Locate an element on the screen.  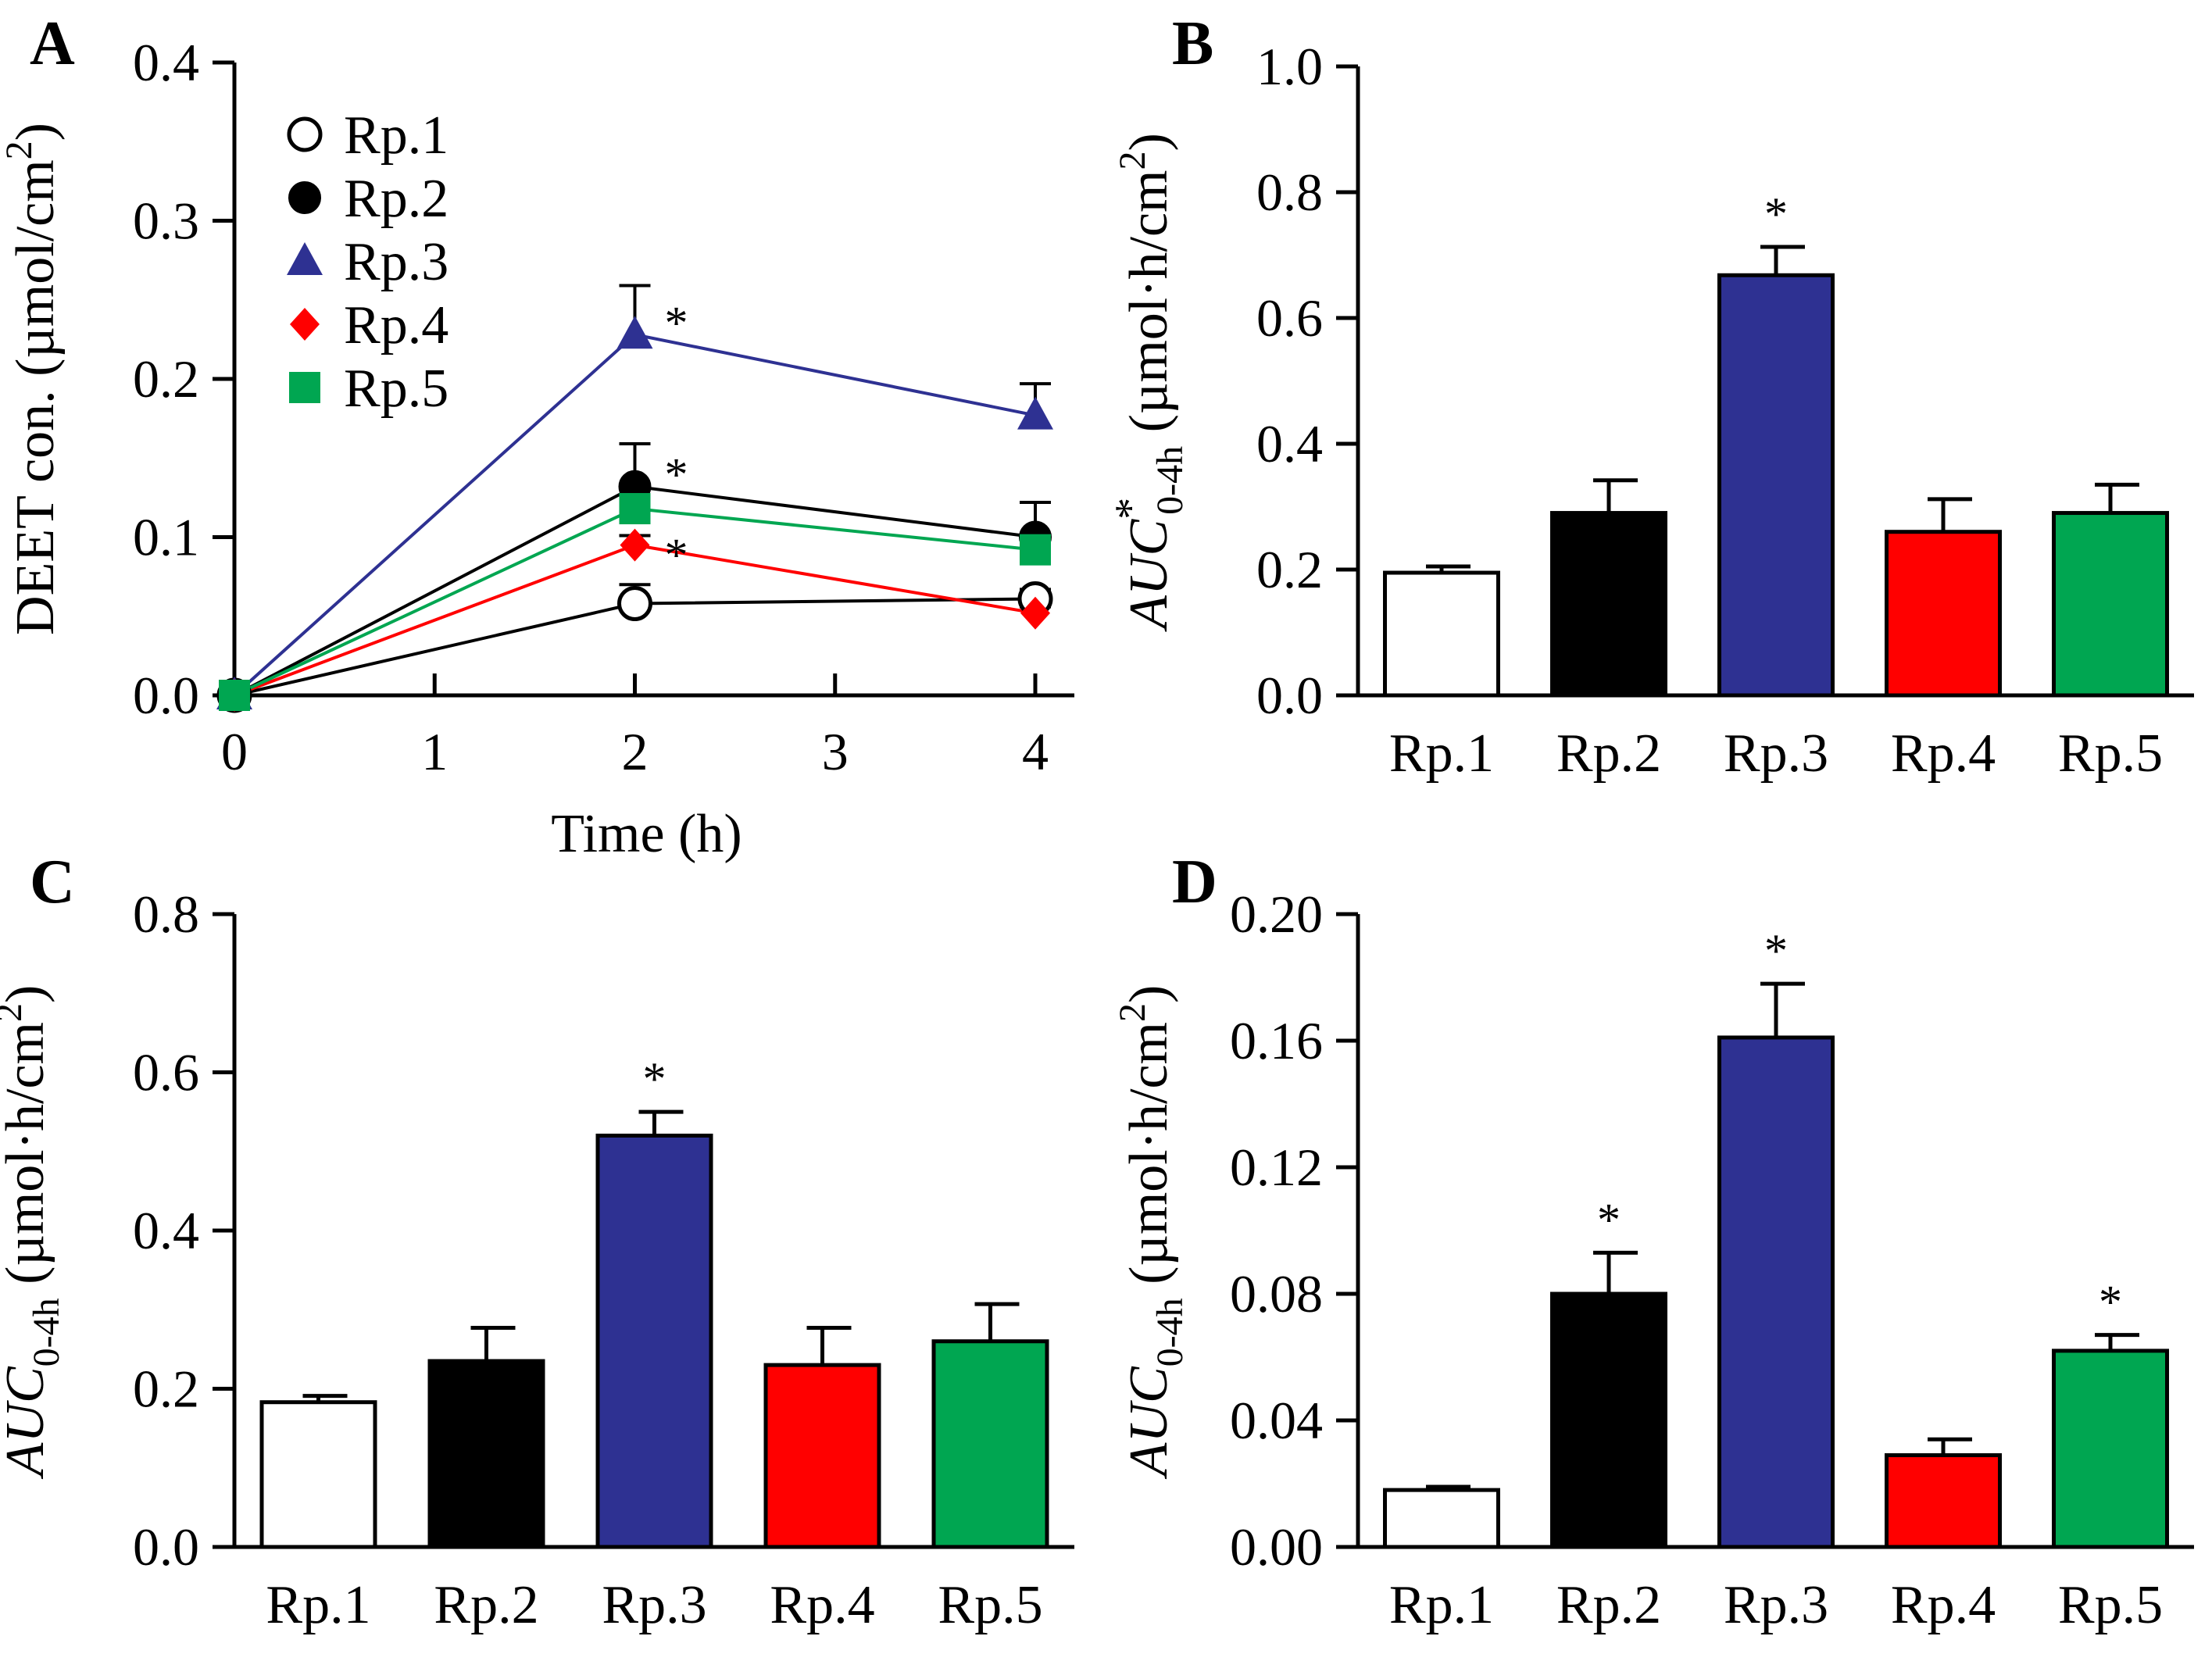
data-point-rp1 is located at coordinates (634, 604).